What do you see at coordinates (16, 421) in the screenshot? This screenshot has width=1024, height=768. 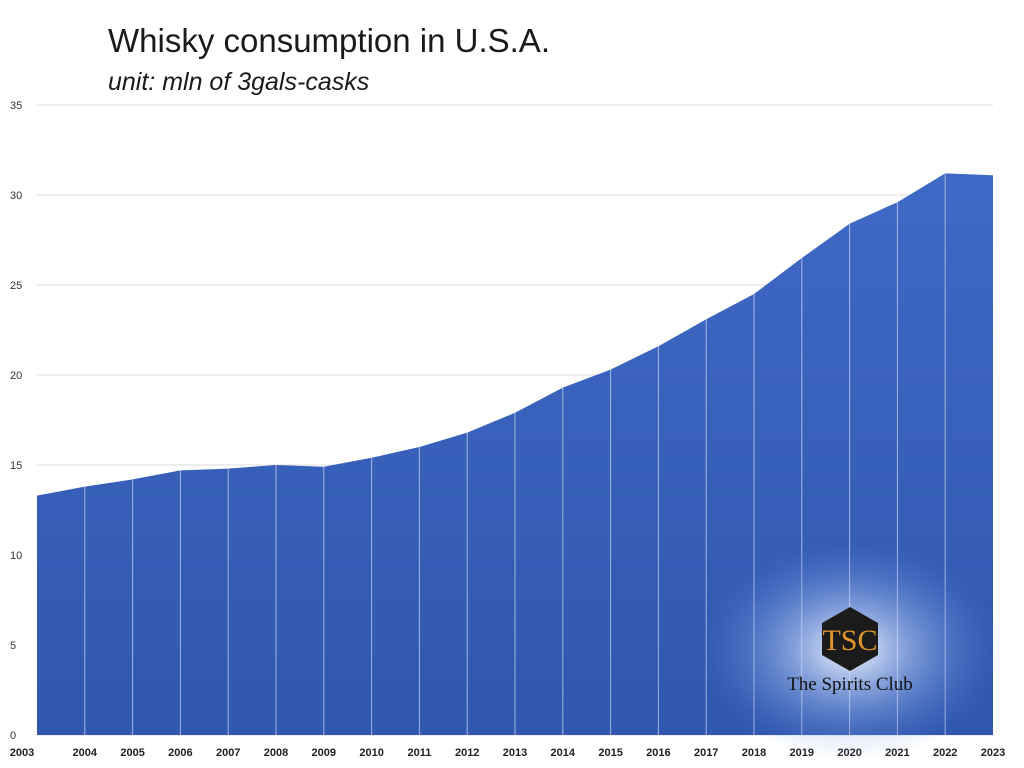 I see `y-axis-ticks: 0 5 10 15 20 25 30 35` at bounding box center [16, 421].